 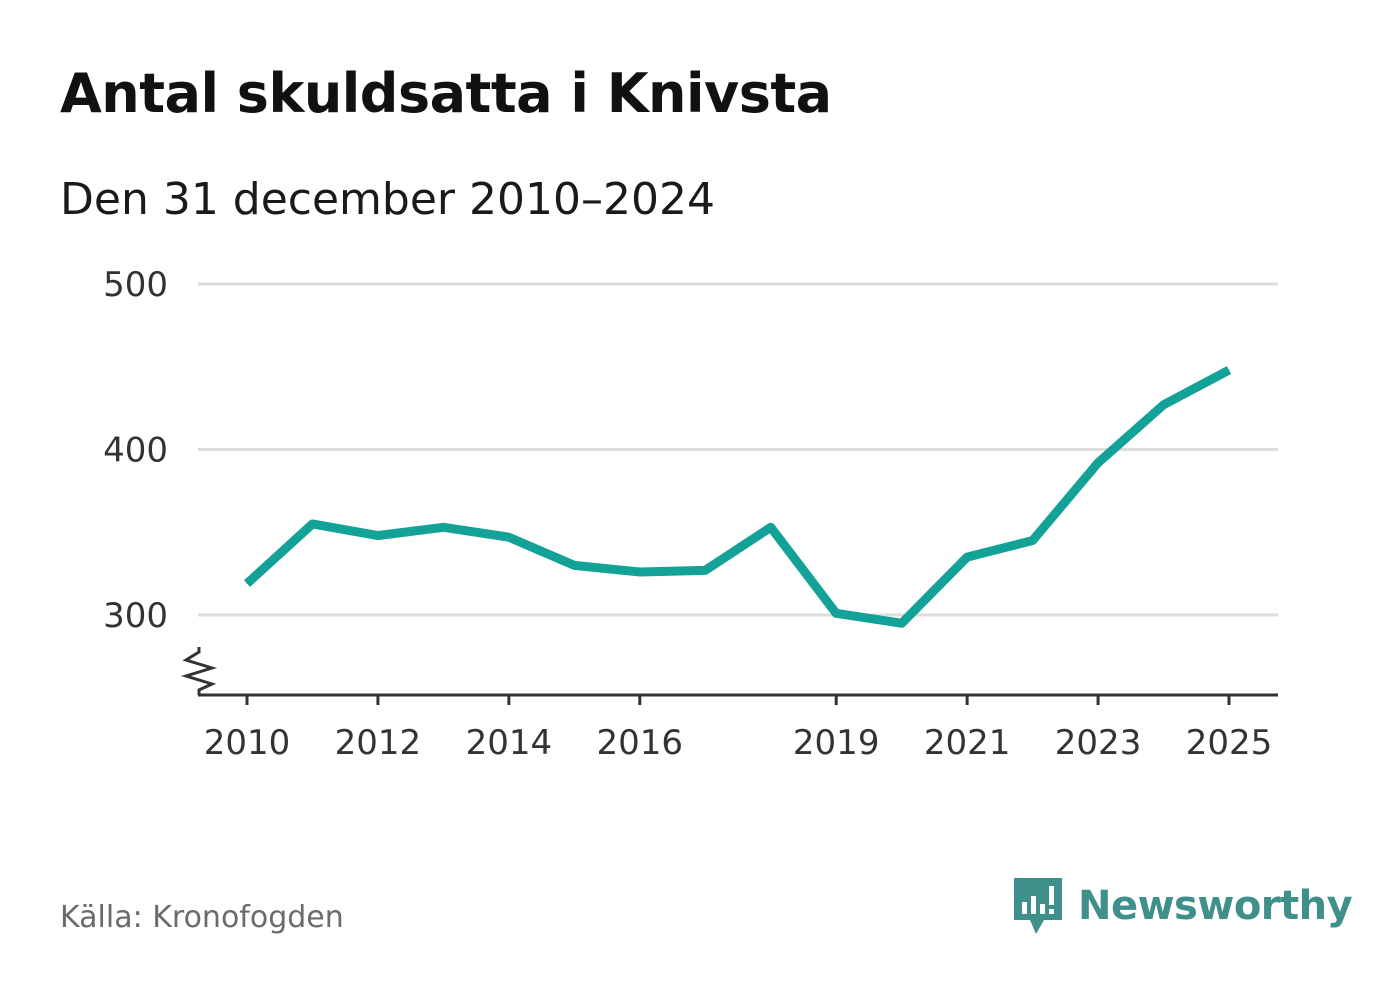 What do you see at coordinates (446, 93) in the screenshot?
I see `chart-title: Antal skuldsatta i Knivsta` at bounding box center [446, 93].